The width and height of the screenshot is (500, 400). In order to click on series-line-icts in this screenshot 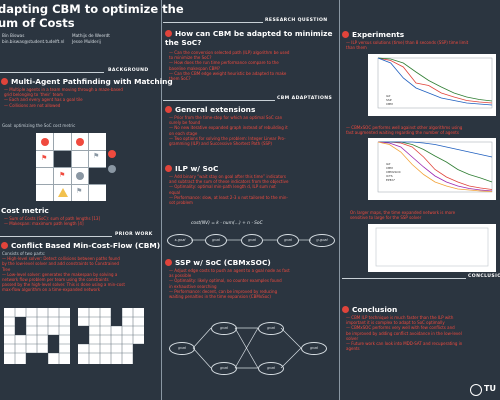, I will do `click(435, 166)`.